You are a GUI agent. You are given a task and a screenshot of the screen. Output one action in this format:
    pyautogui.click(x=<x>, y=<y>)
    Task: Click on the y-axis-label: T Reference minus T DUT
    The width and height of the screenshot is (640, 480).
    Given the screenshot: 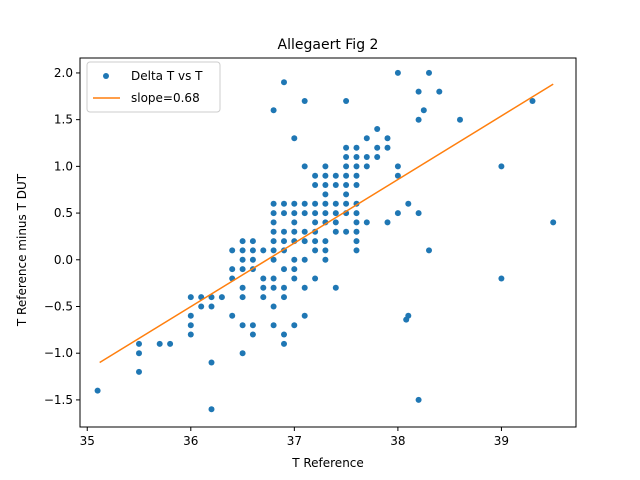 What is the action you would take?
    pyautogui.click(x=22, y=250)
    